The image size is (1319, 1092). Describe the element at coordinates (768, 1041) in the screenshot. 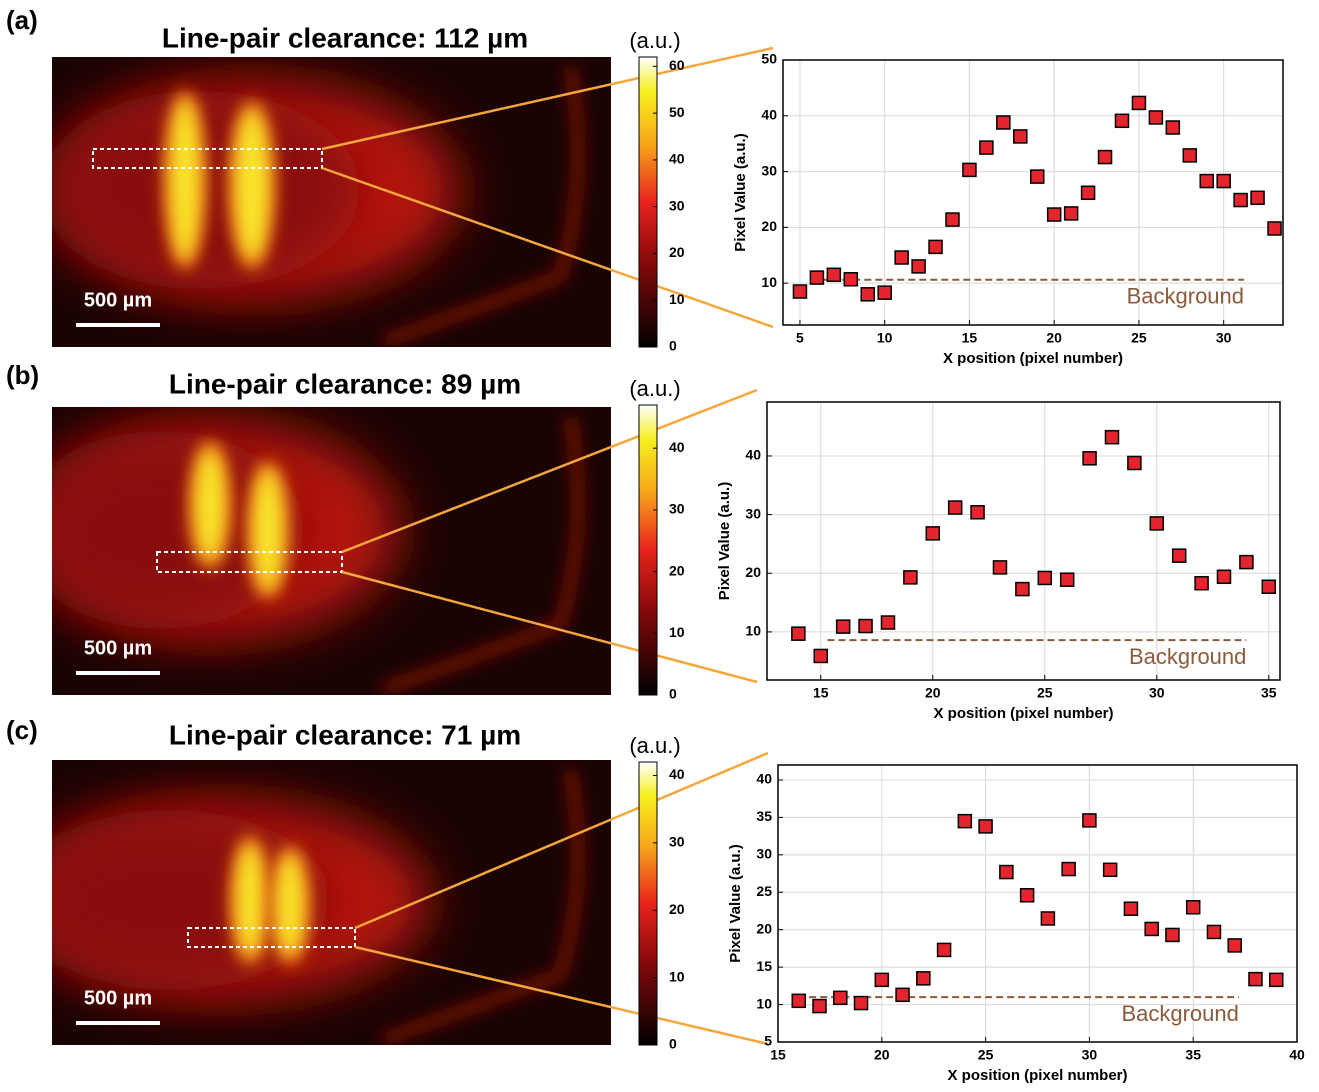

I see `y-tick-label: 5` at that location.